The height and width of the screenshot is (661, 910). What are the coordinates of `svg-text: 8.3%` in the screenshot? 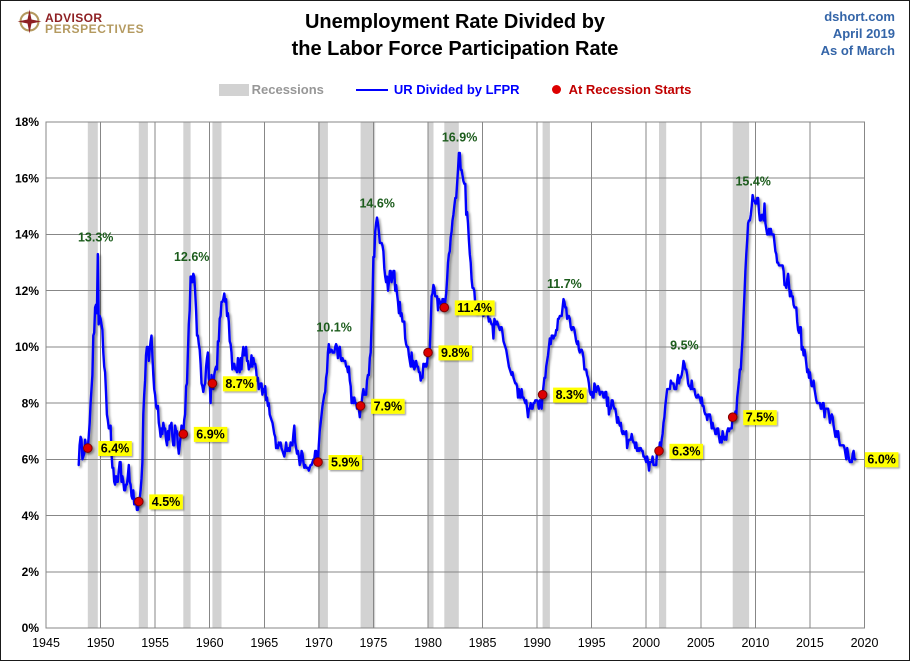 It's located at (570, 395).